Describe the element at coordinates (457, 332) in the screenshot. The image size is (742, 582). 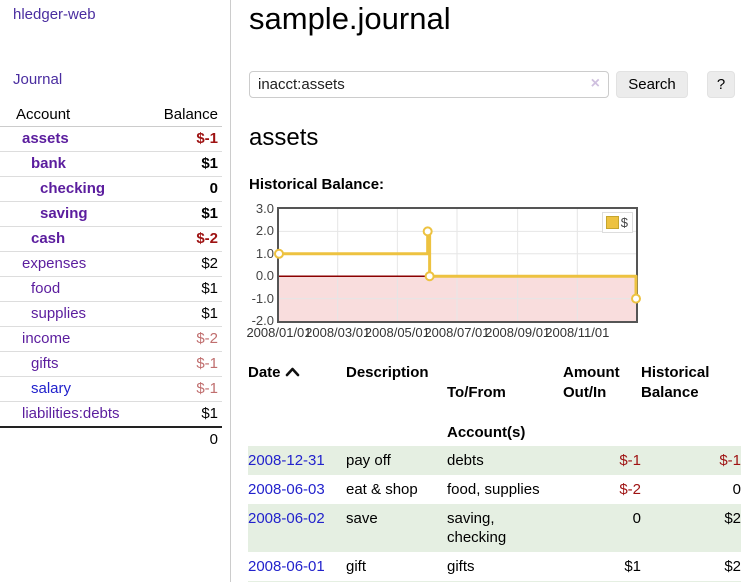
I see `x-axis-tick-label: 2008/07/01` at that location.